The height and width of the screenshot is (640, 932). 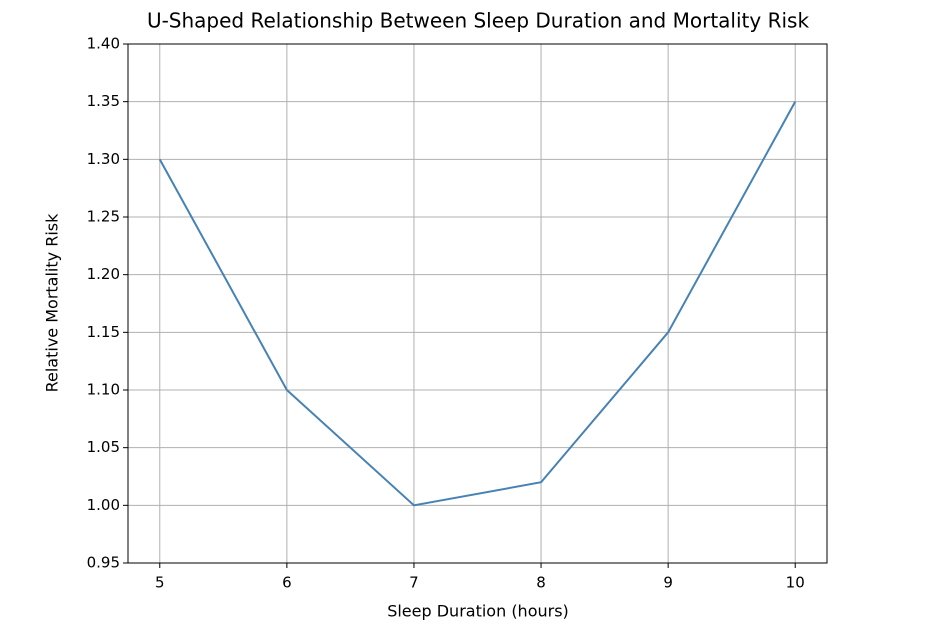 What do you see at coordinates (541, 583) in the screenshot?
I see `x-tick-label: 8` at bounding box center [541, 583].